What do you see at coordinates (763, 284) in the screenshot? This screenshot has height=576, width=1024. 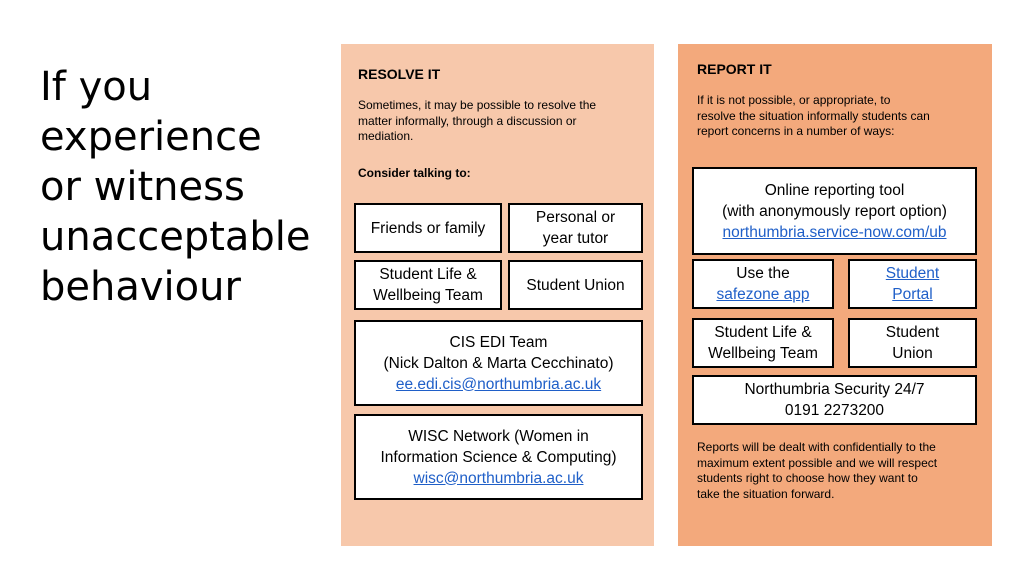 I see `safezone-box: Use the safezone app` at bounding box center [763, 284].